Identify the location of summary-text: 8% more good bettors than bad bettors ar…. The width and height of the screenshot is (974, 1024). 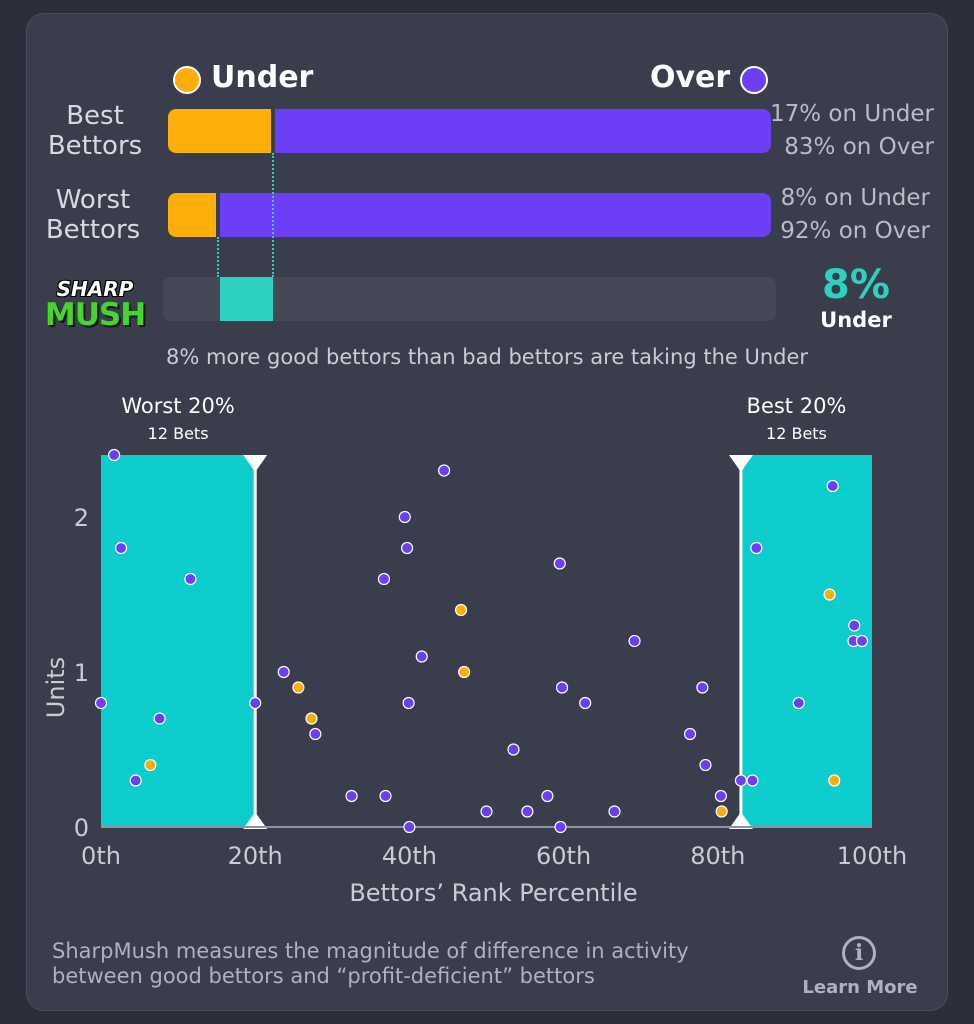
(487, 357).